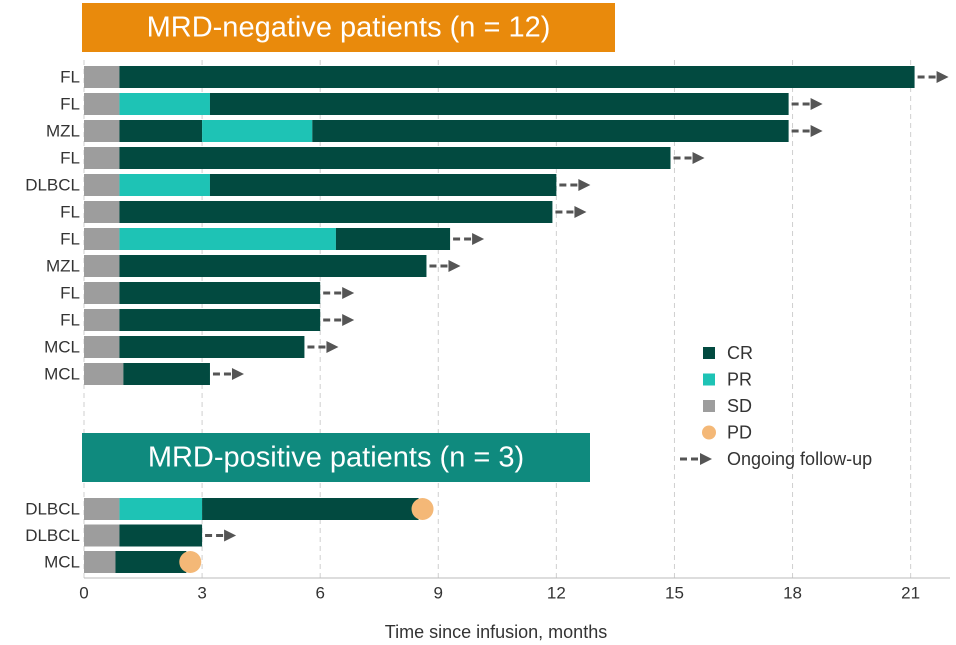 The width and height of the screenshot is (956, 645). I want to click on x-tick-label: 0, so click(83, 592).